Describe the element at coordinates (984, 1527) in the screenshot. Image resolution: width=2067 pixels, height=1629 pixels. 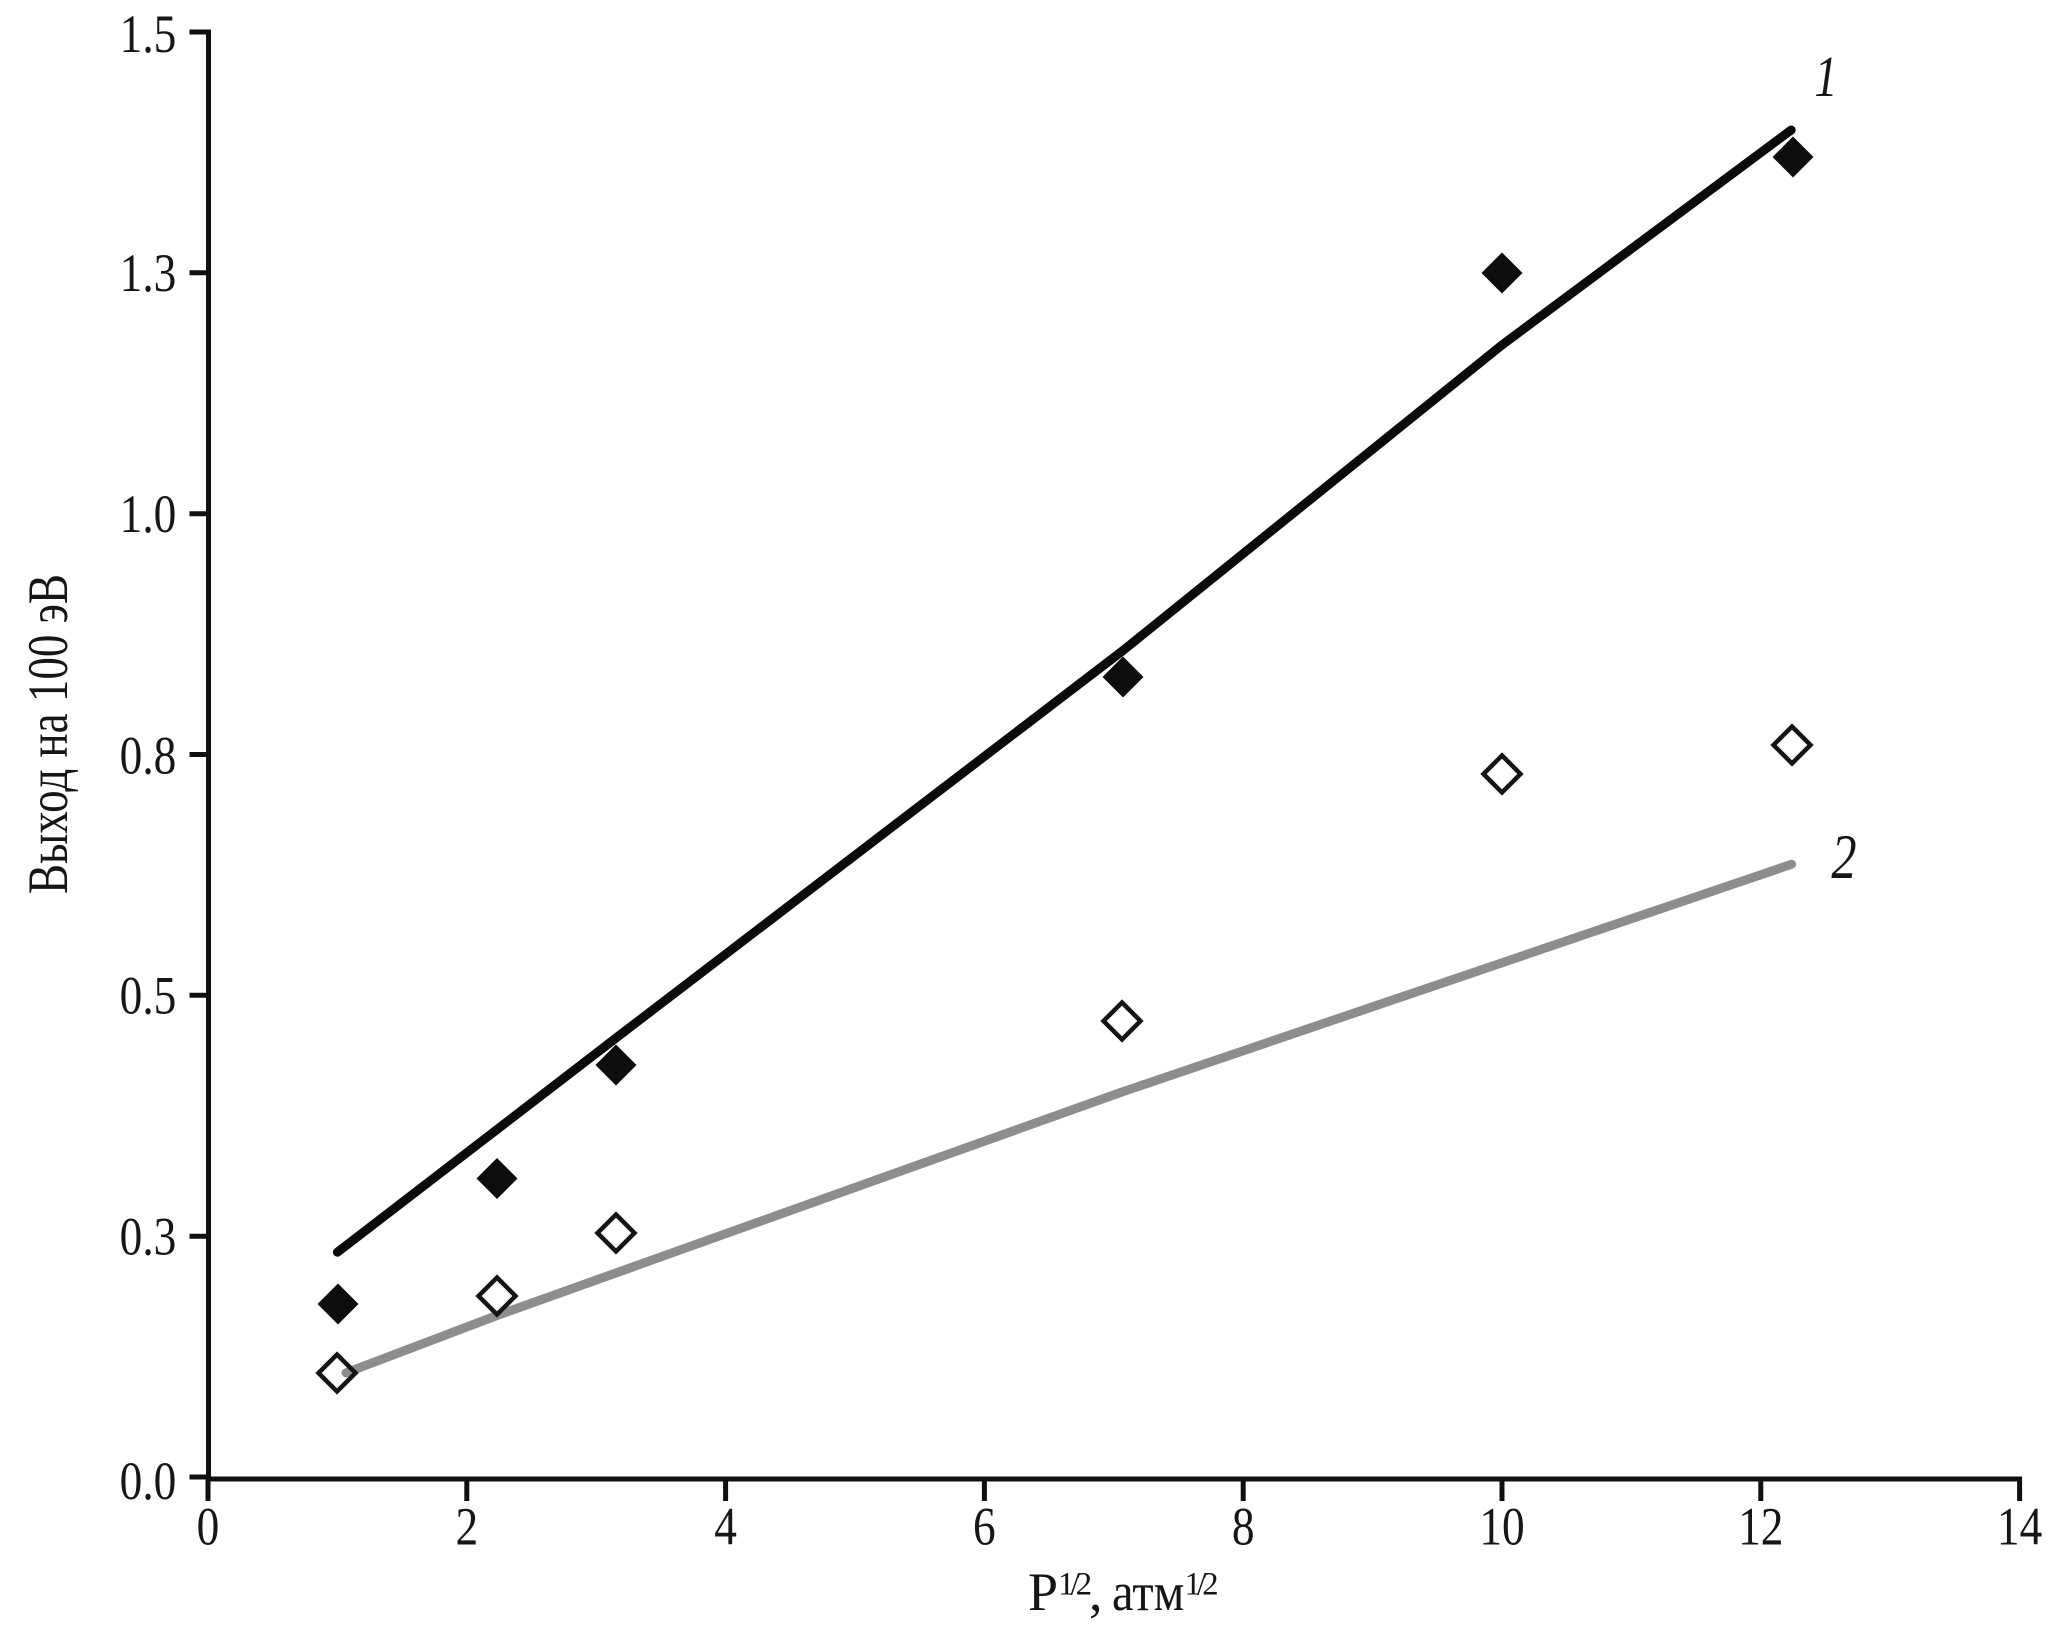
I see `svg-text: 6` at that location.